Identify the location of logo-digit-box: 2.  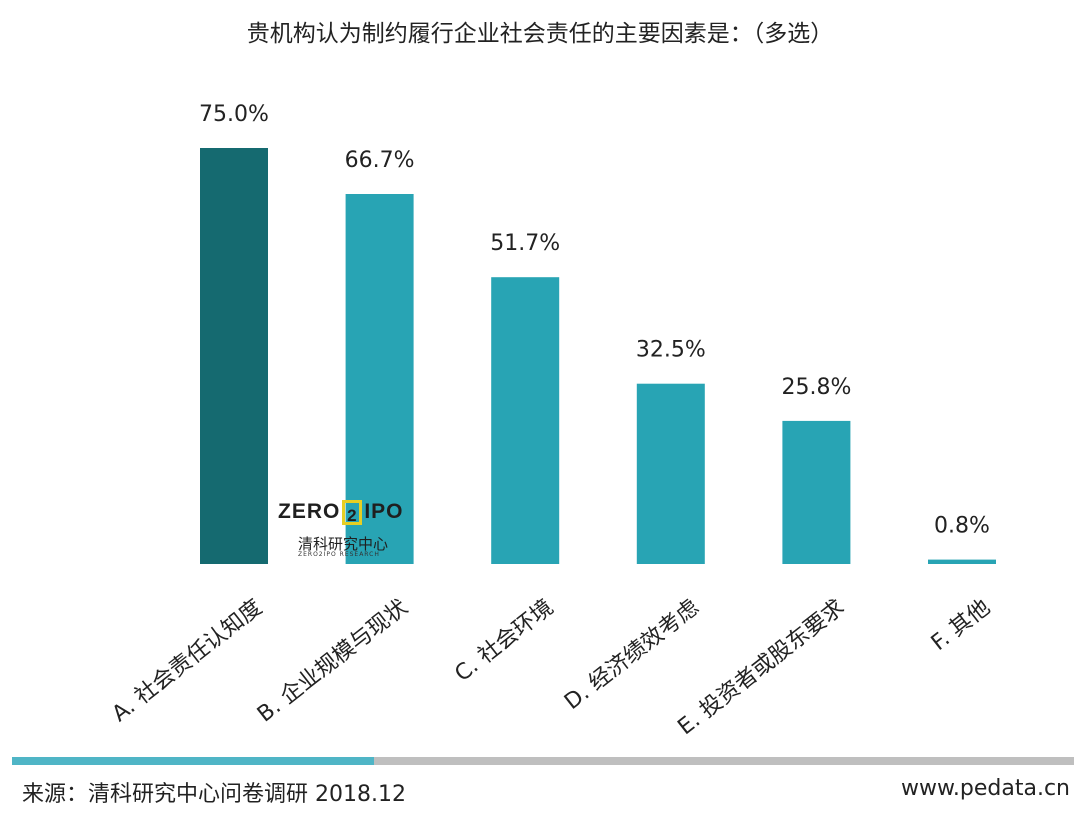
(352, 512).